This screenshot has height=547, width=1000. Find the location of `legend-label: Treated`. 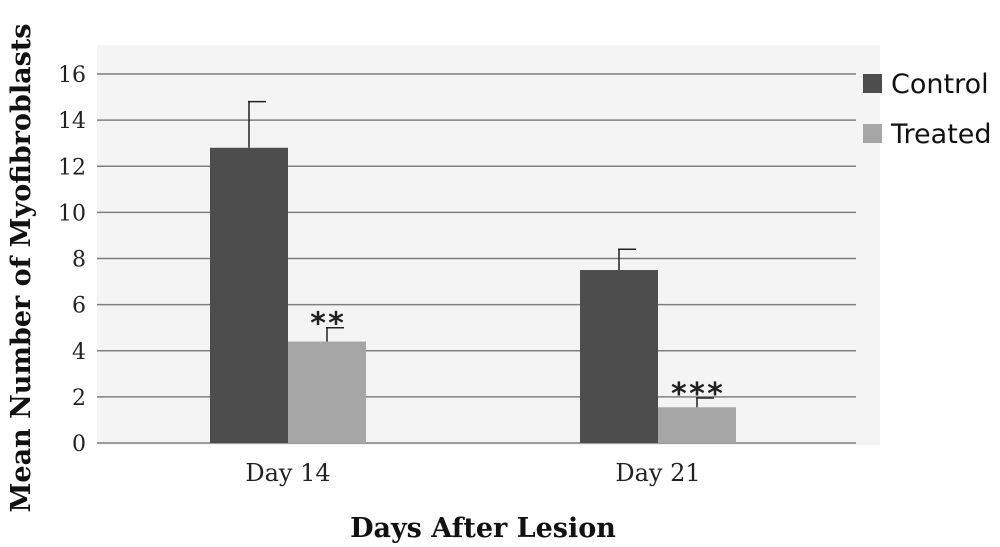

legend-label: Treated is located at coordinates (941, 134).